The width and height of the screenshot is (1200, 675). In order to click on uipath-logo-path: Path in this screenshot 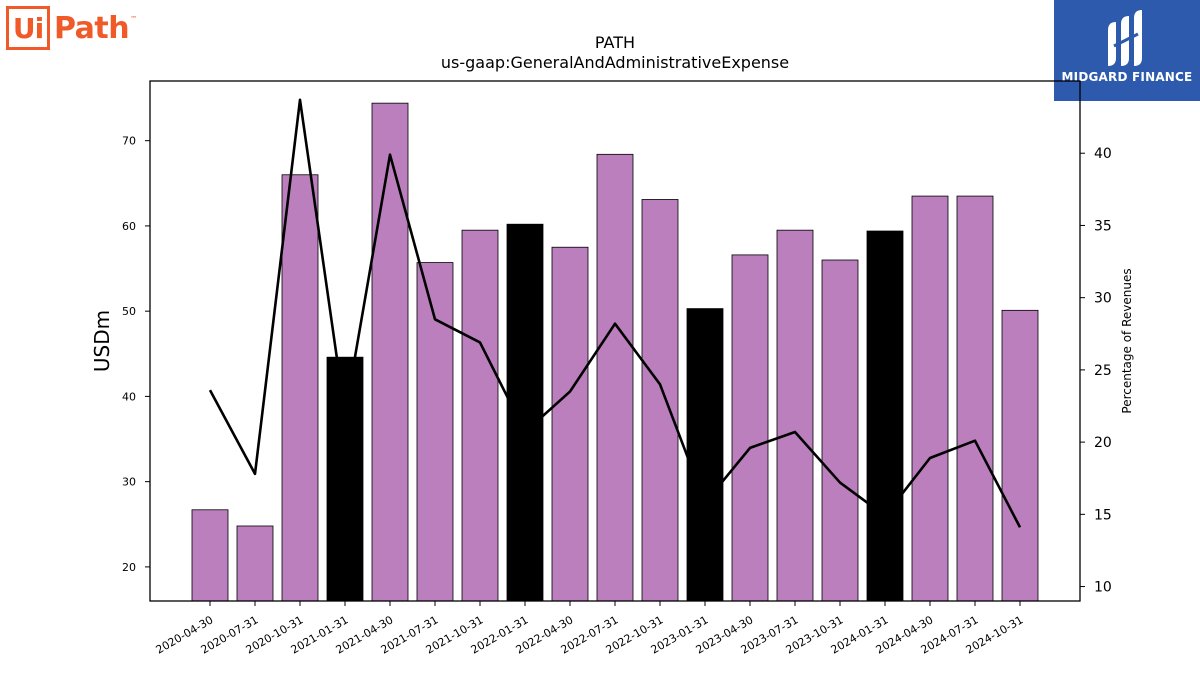, I will do `click(92, 28)`.